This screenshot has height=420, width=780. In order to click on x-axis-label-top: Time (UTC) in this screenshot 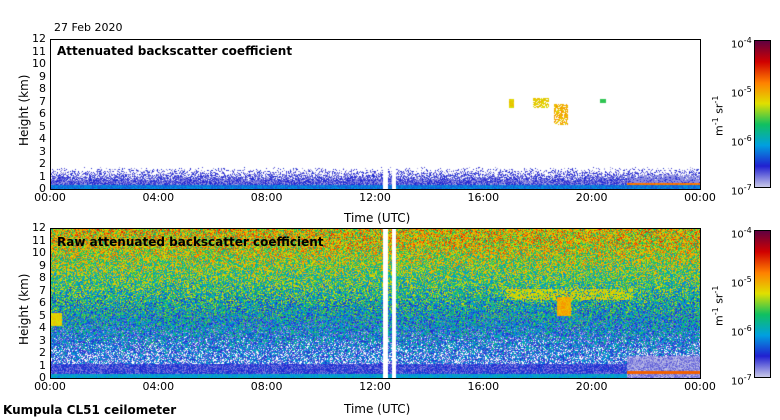, I will do `click(377, 218)`.